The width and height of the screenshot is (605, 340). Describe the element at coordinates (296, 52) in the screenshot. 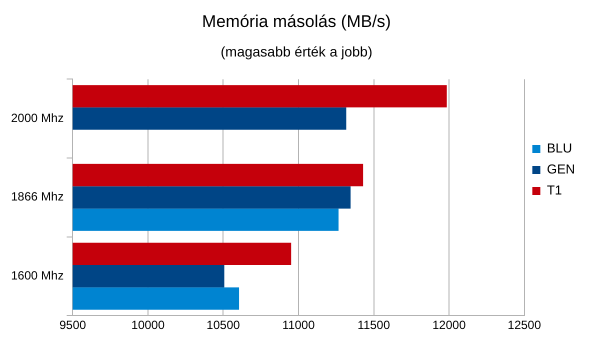

I see `chart-subtitle: (magasabb érték a jobb)` at that location.